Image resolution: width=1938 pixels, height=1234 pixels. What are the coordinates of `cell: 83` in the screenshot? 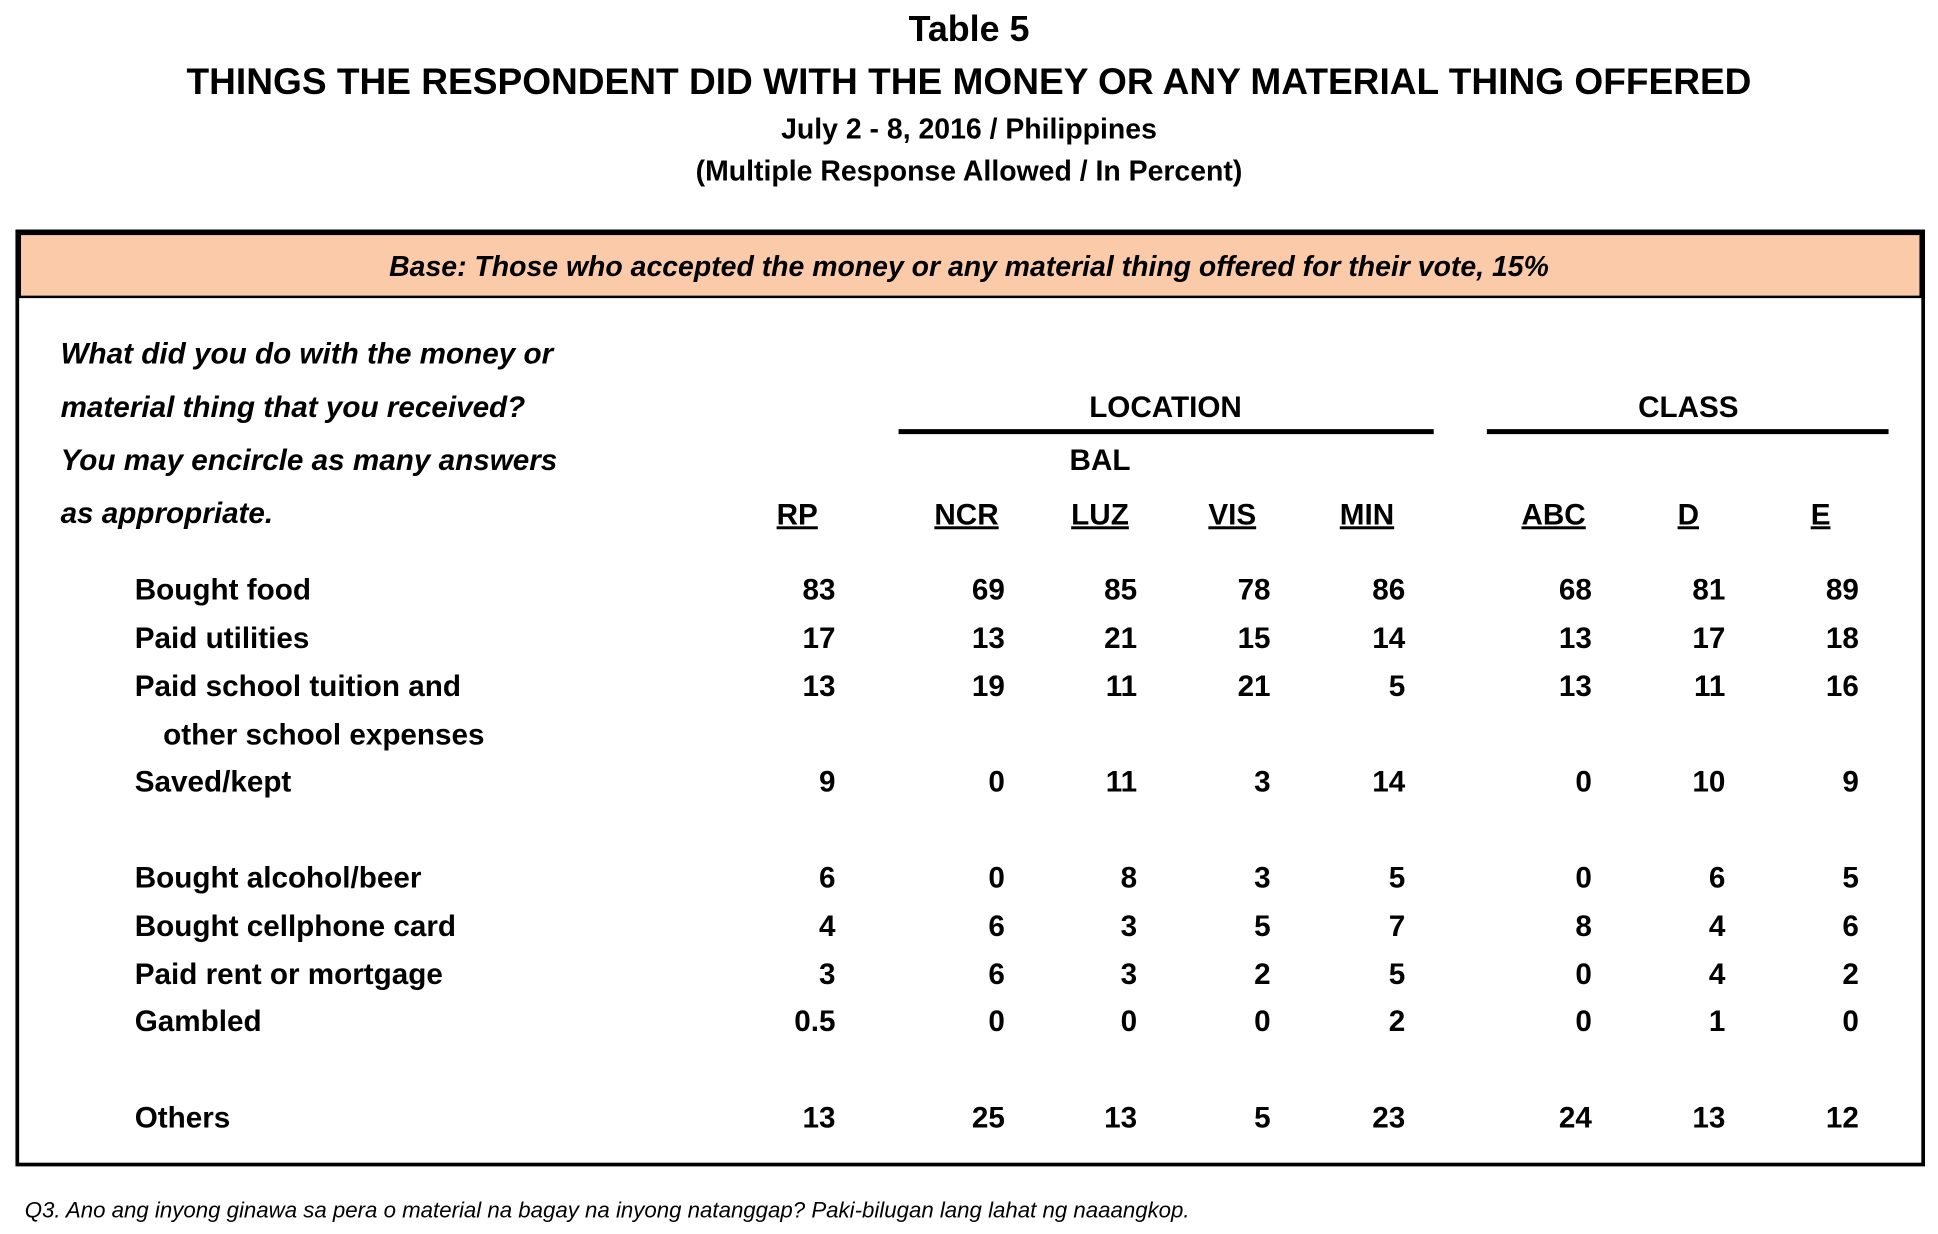 It's located at (819, 590).